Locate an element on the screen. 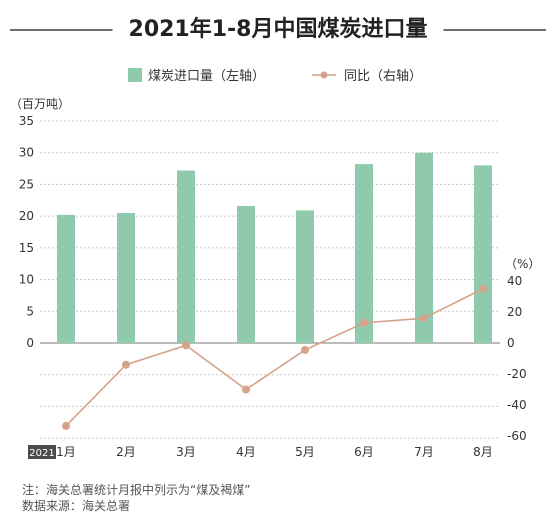  right-tick-label: 40 is located at coordinates (514, 281).